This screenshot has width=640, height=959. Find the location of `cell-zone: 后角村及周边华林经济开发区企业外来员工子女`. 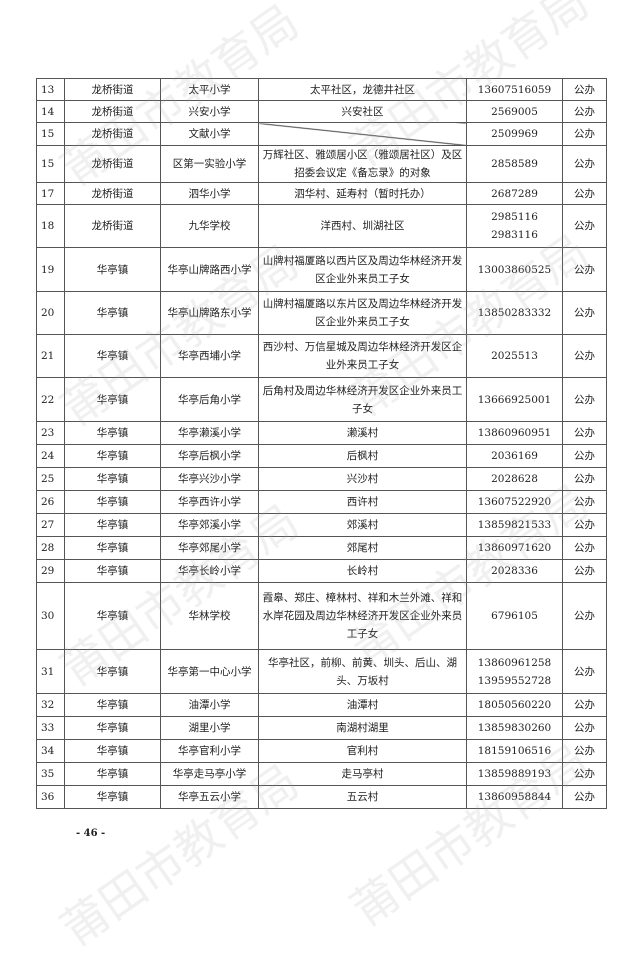

cell-zone: 后角村及周边华林经济开发区企业外来员工子女 is located at coordinates (362, 399).